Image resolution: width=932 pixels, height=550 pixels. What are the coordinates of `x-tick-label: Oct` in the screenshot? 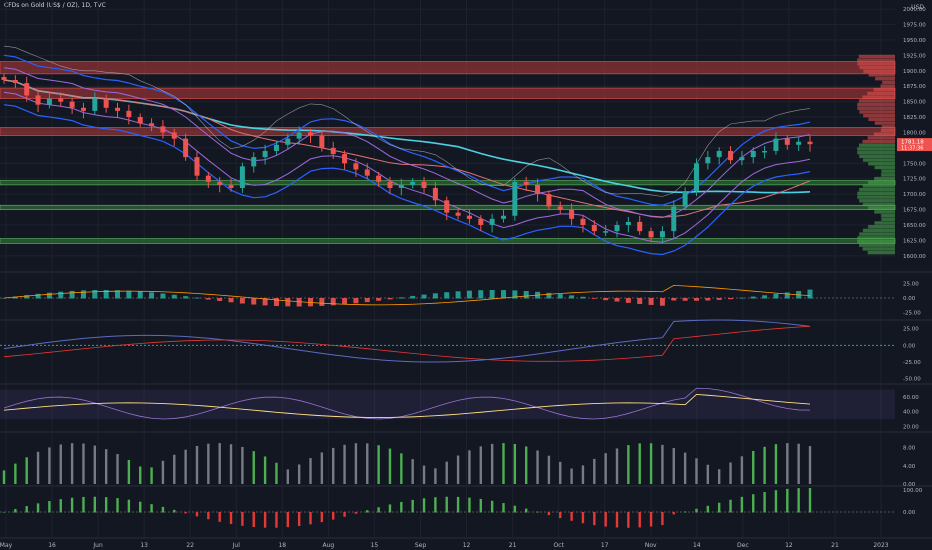 It's located at (558, 545).